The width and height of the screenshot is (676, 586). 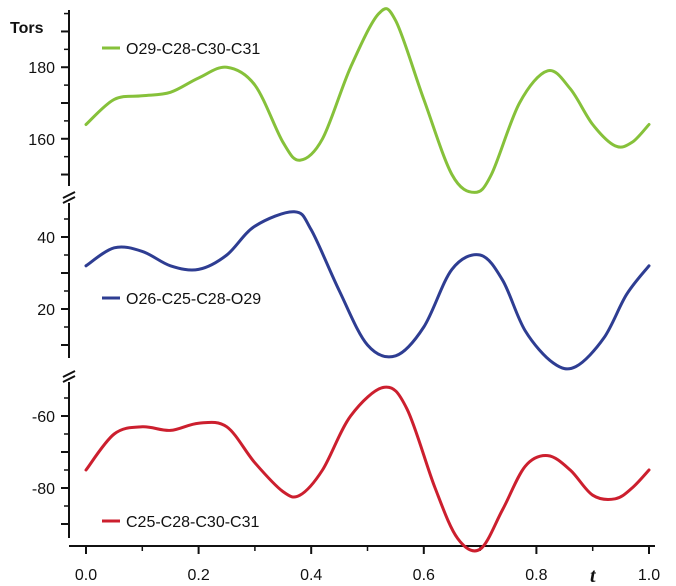 What do you see at coordinates (41, 140) in the screenshot?
I see `y-tick-label: 160` at bounding box center [41, 140].